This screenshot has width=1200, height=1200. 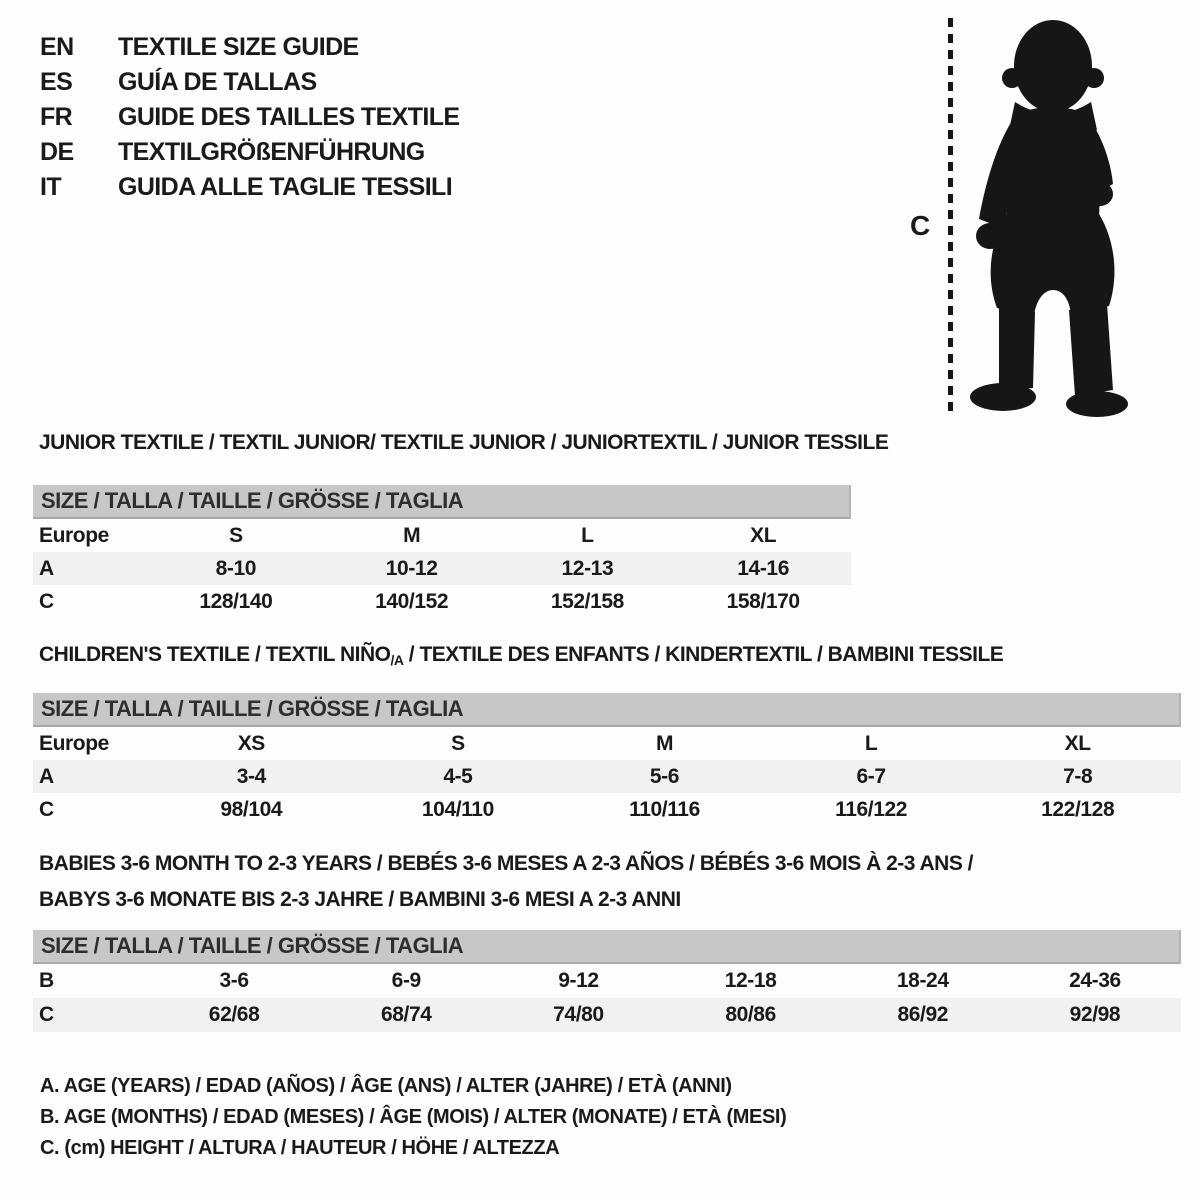 What do you see at coordinates (236, 568) in the screenshot?
I see `table-cell: 8-10` at bounding box center [236, 568].